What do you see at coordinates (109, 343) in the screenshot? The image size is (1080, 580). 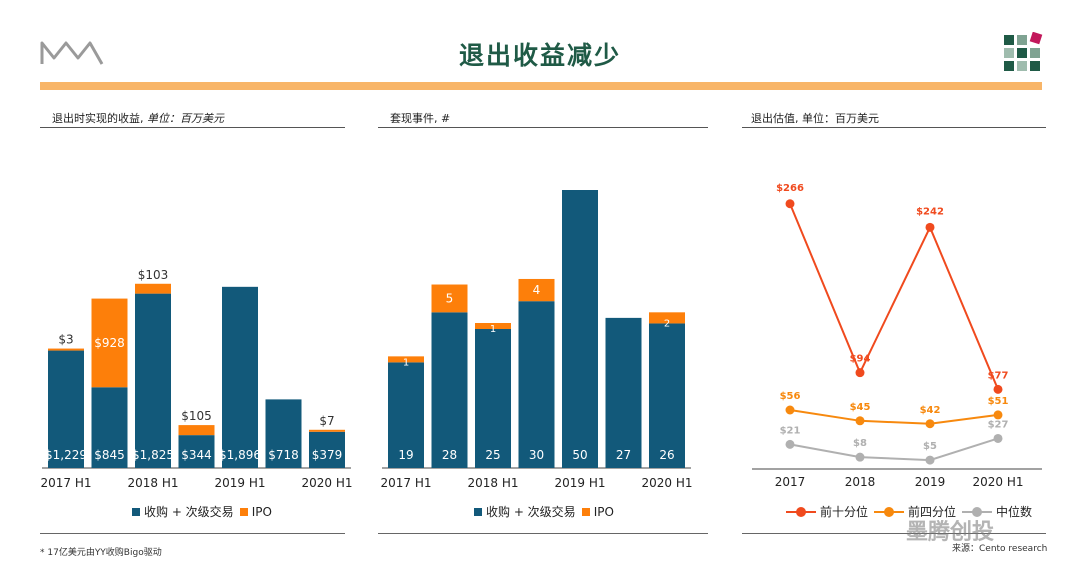 I see `bar-ipo-label: $928` at bounding box center [109, 343].